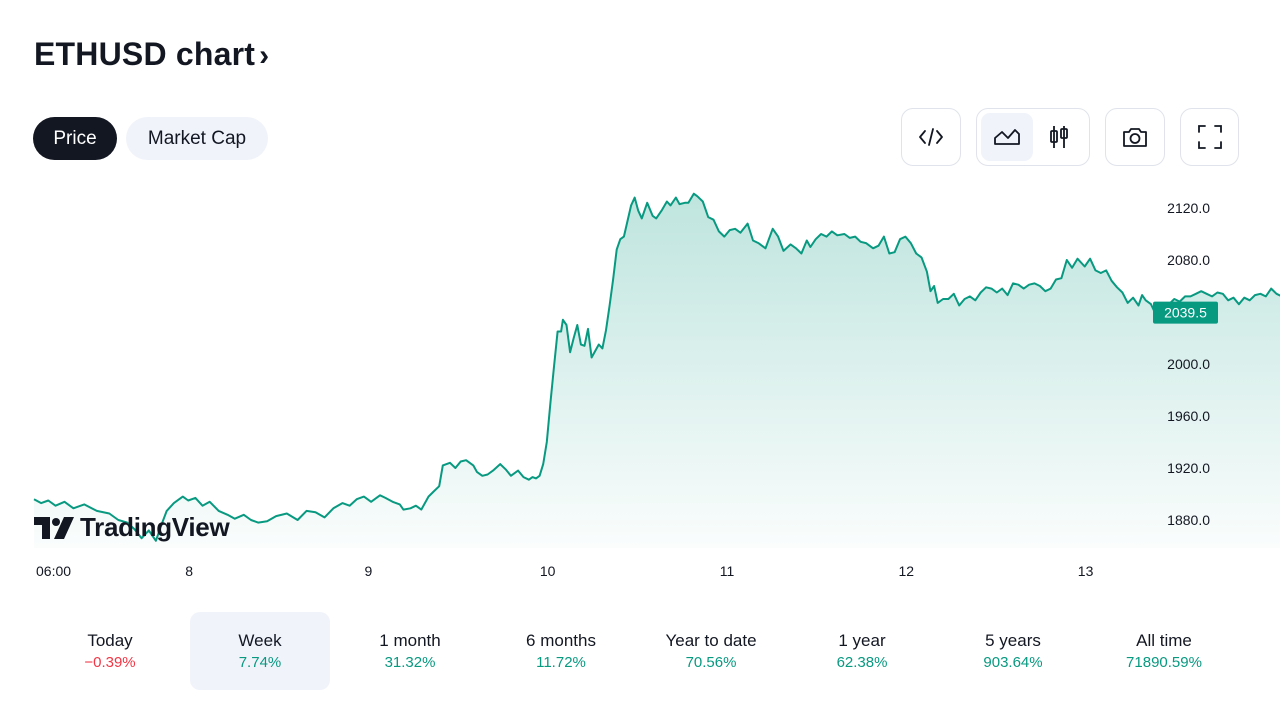 The width and height of the screenshot is (1280, 720). Describe the element at coordinates (862, 640) in the screenshot. I see `period-label: 1 year` at that location.